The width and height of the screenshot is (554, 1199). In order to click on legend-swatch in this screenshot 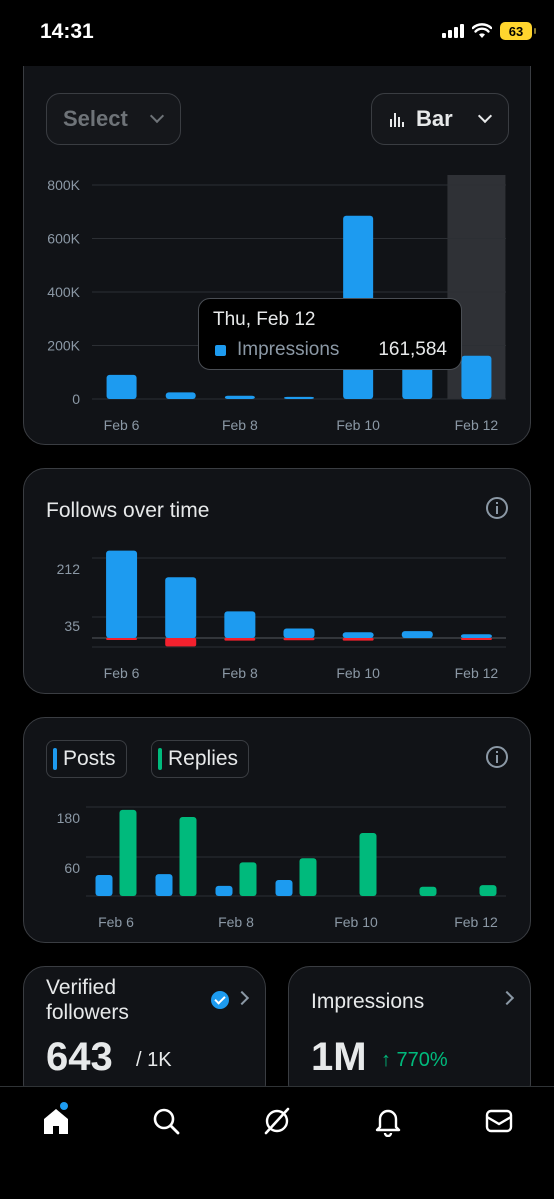, I will do `click(160, 759)`.